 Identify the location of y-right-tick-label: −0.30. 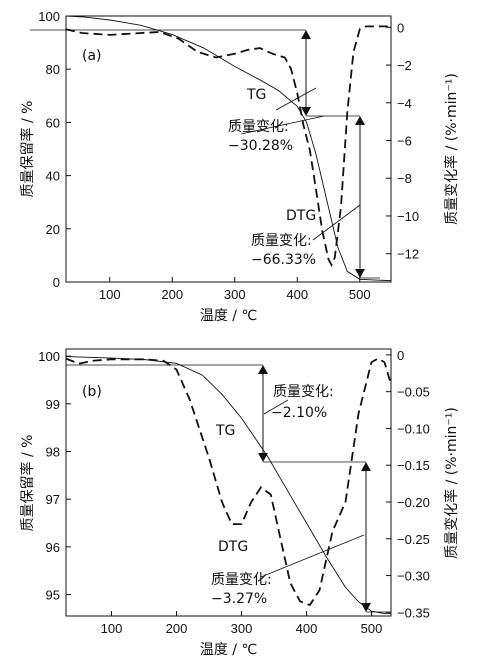
(413, 576).